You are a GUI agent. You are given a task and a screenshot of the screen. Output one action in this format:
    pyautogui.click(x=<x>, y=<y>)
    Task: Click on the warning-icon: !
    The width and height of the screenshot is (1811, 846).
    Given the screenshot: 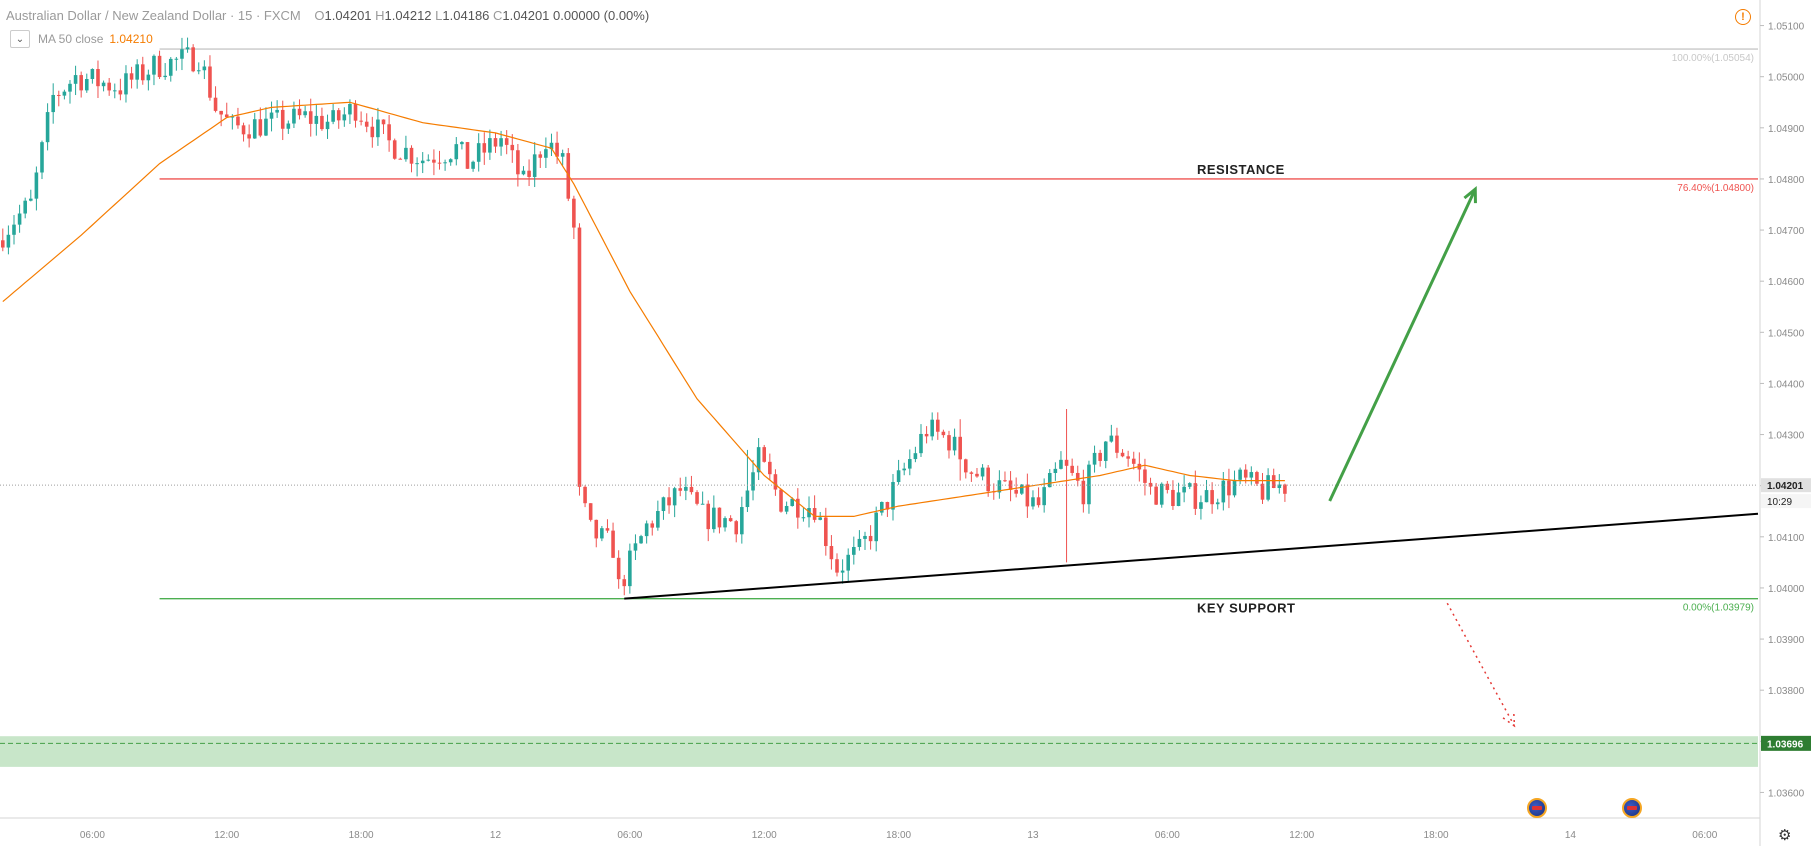 What is the action you would take?
    pyautogui.click(x=1743, y=17)
    